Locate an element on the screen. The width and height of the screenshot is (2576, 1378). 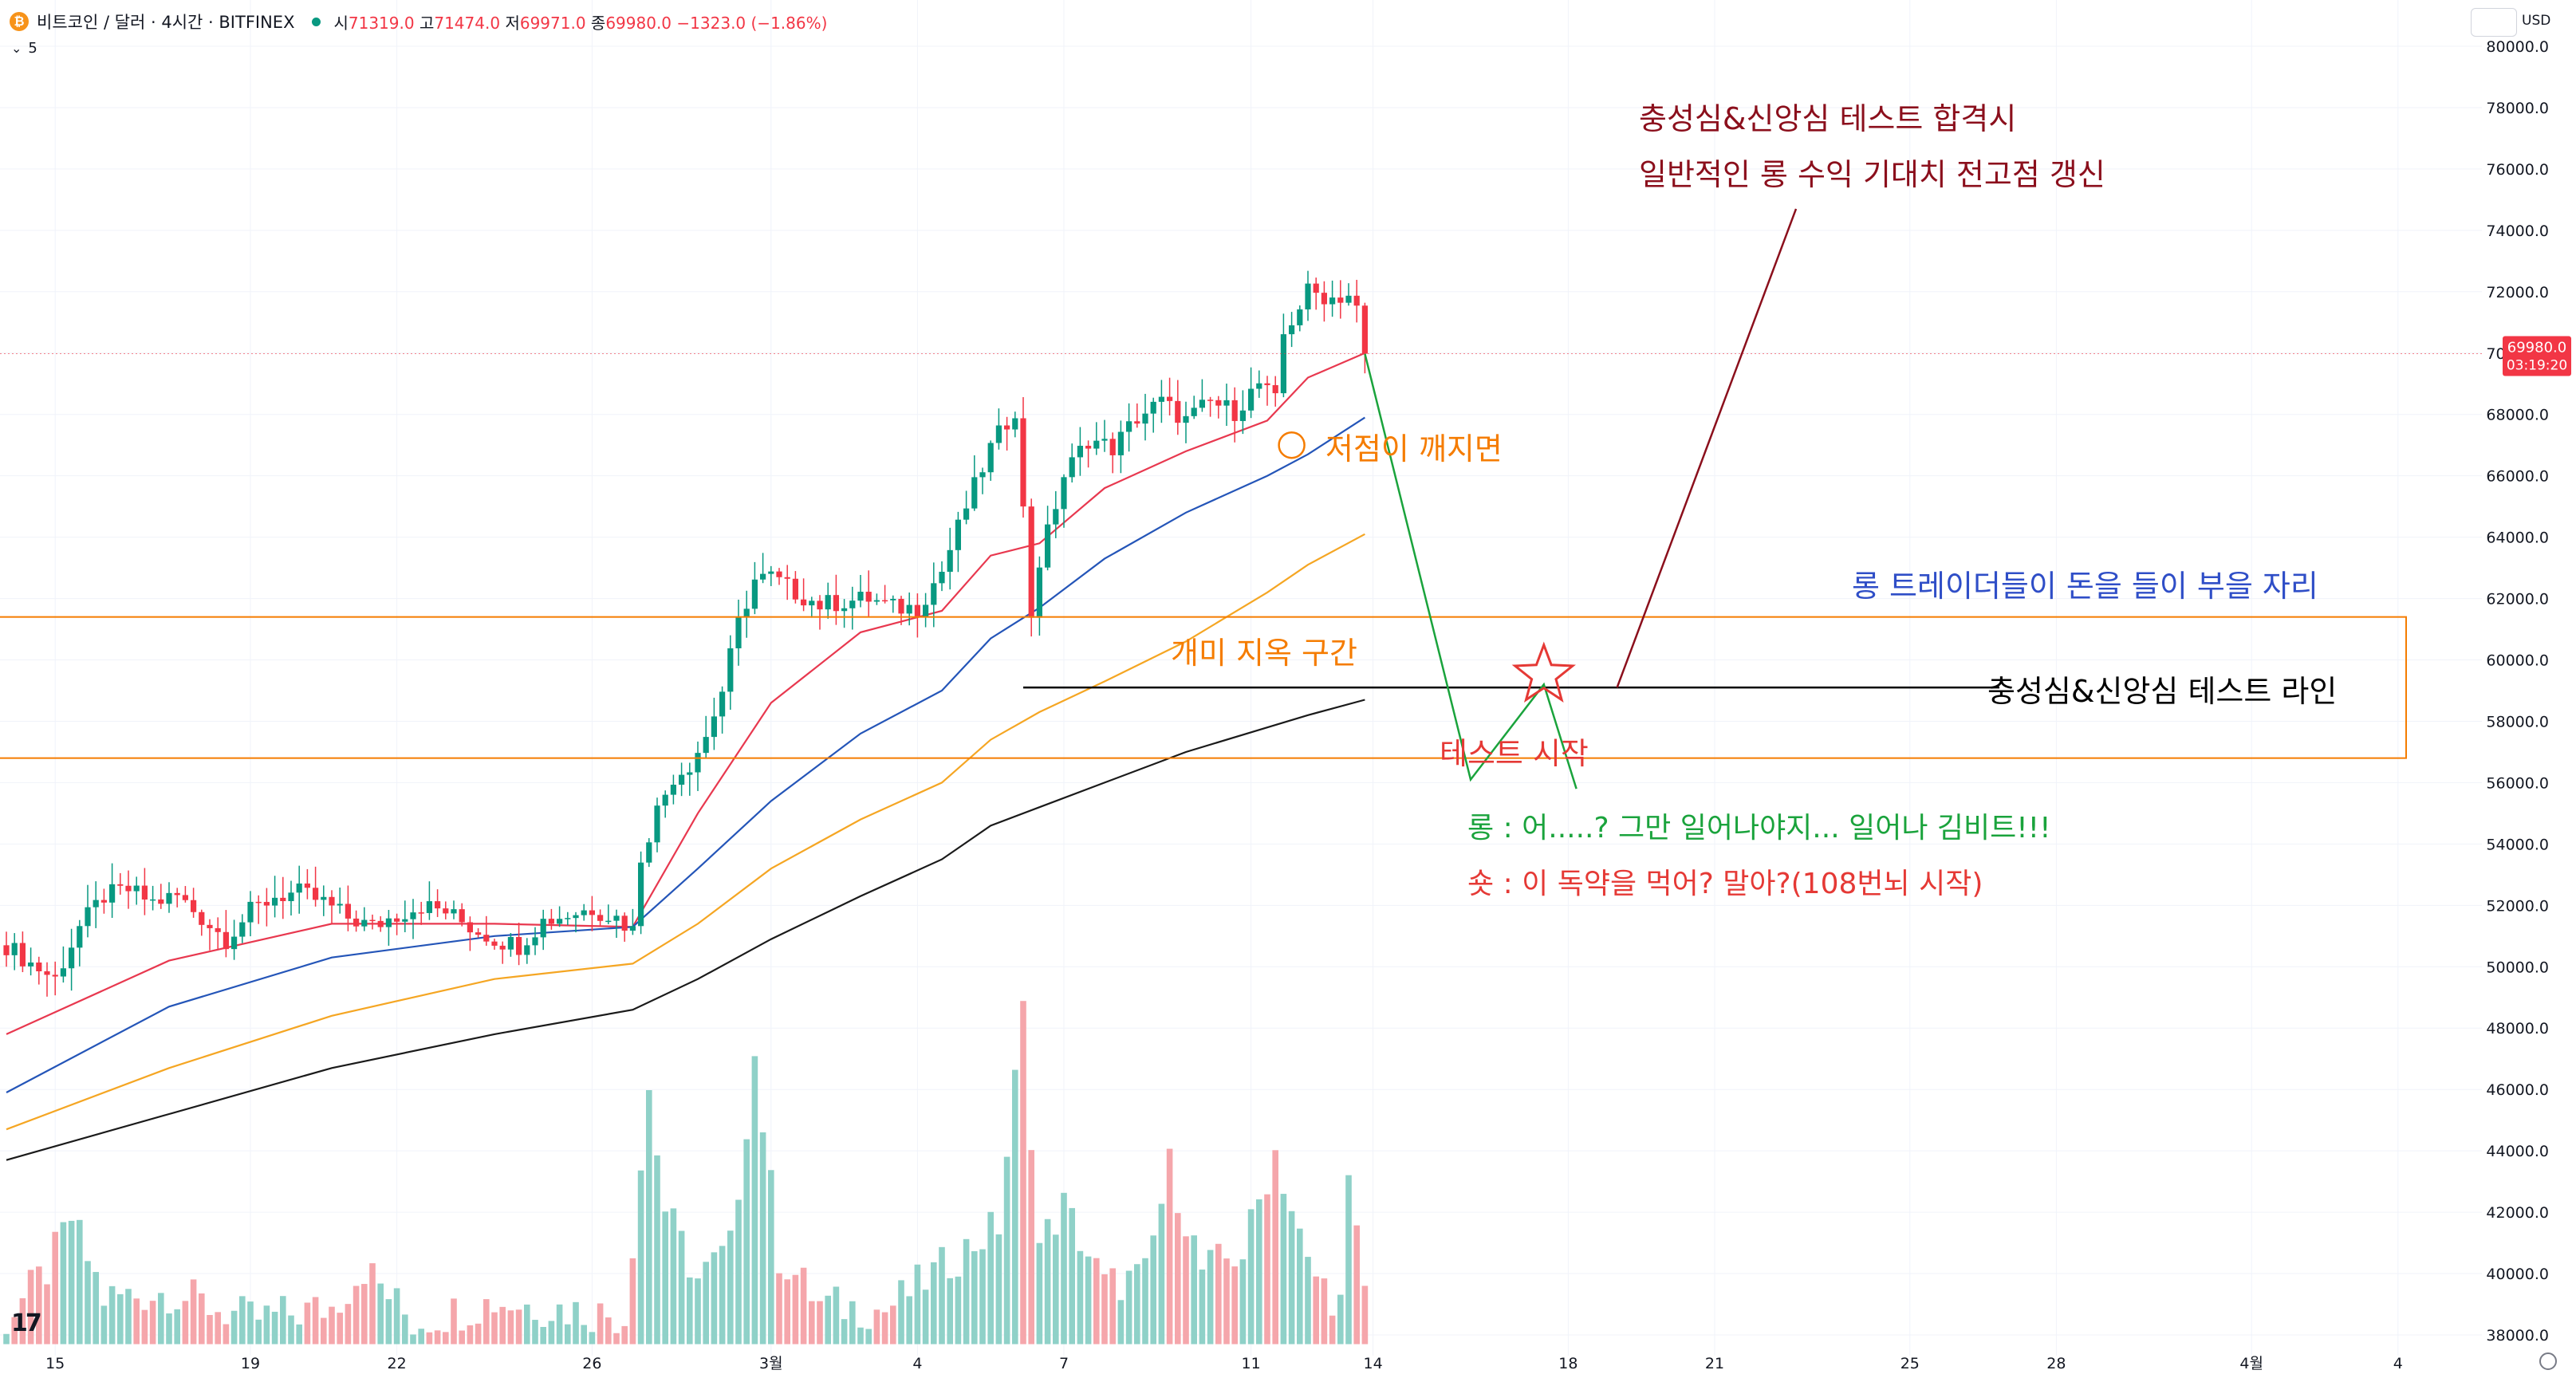
price-tick-label: 68000.0 is located at coordinates (2517, 416).